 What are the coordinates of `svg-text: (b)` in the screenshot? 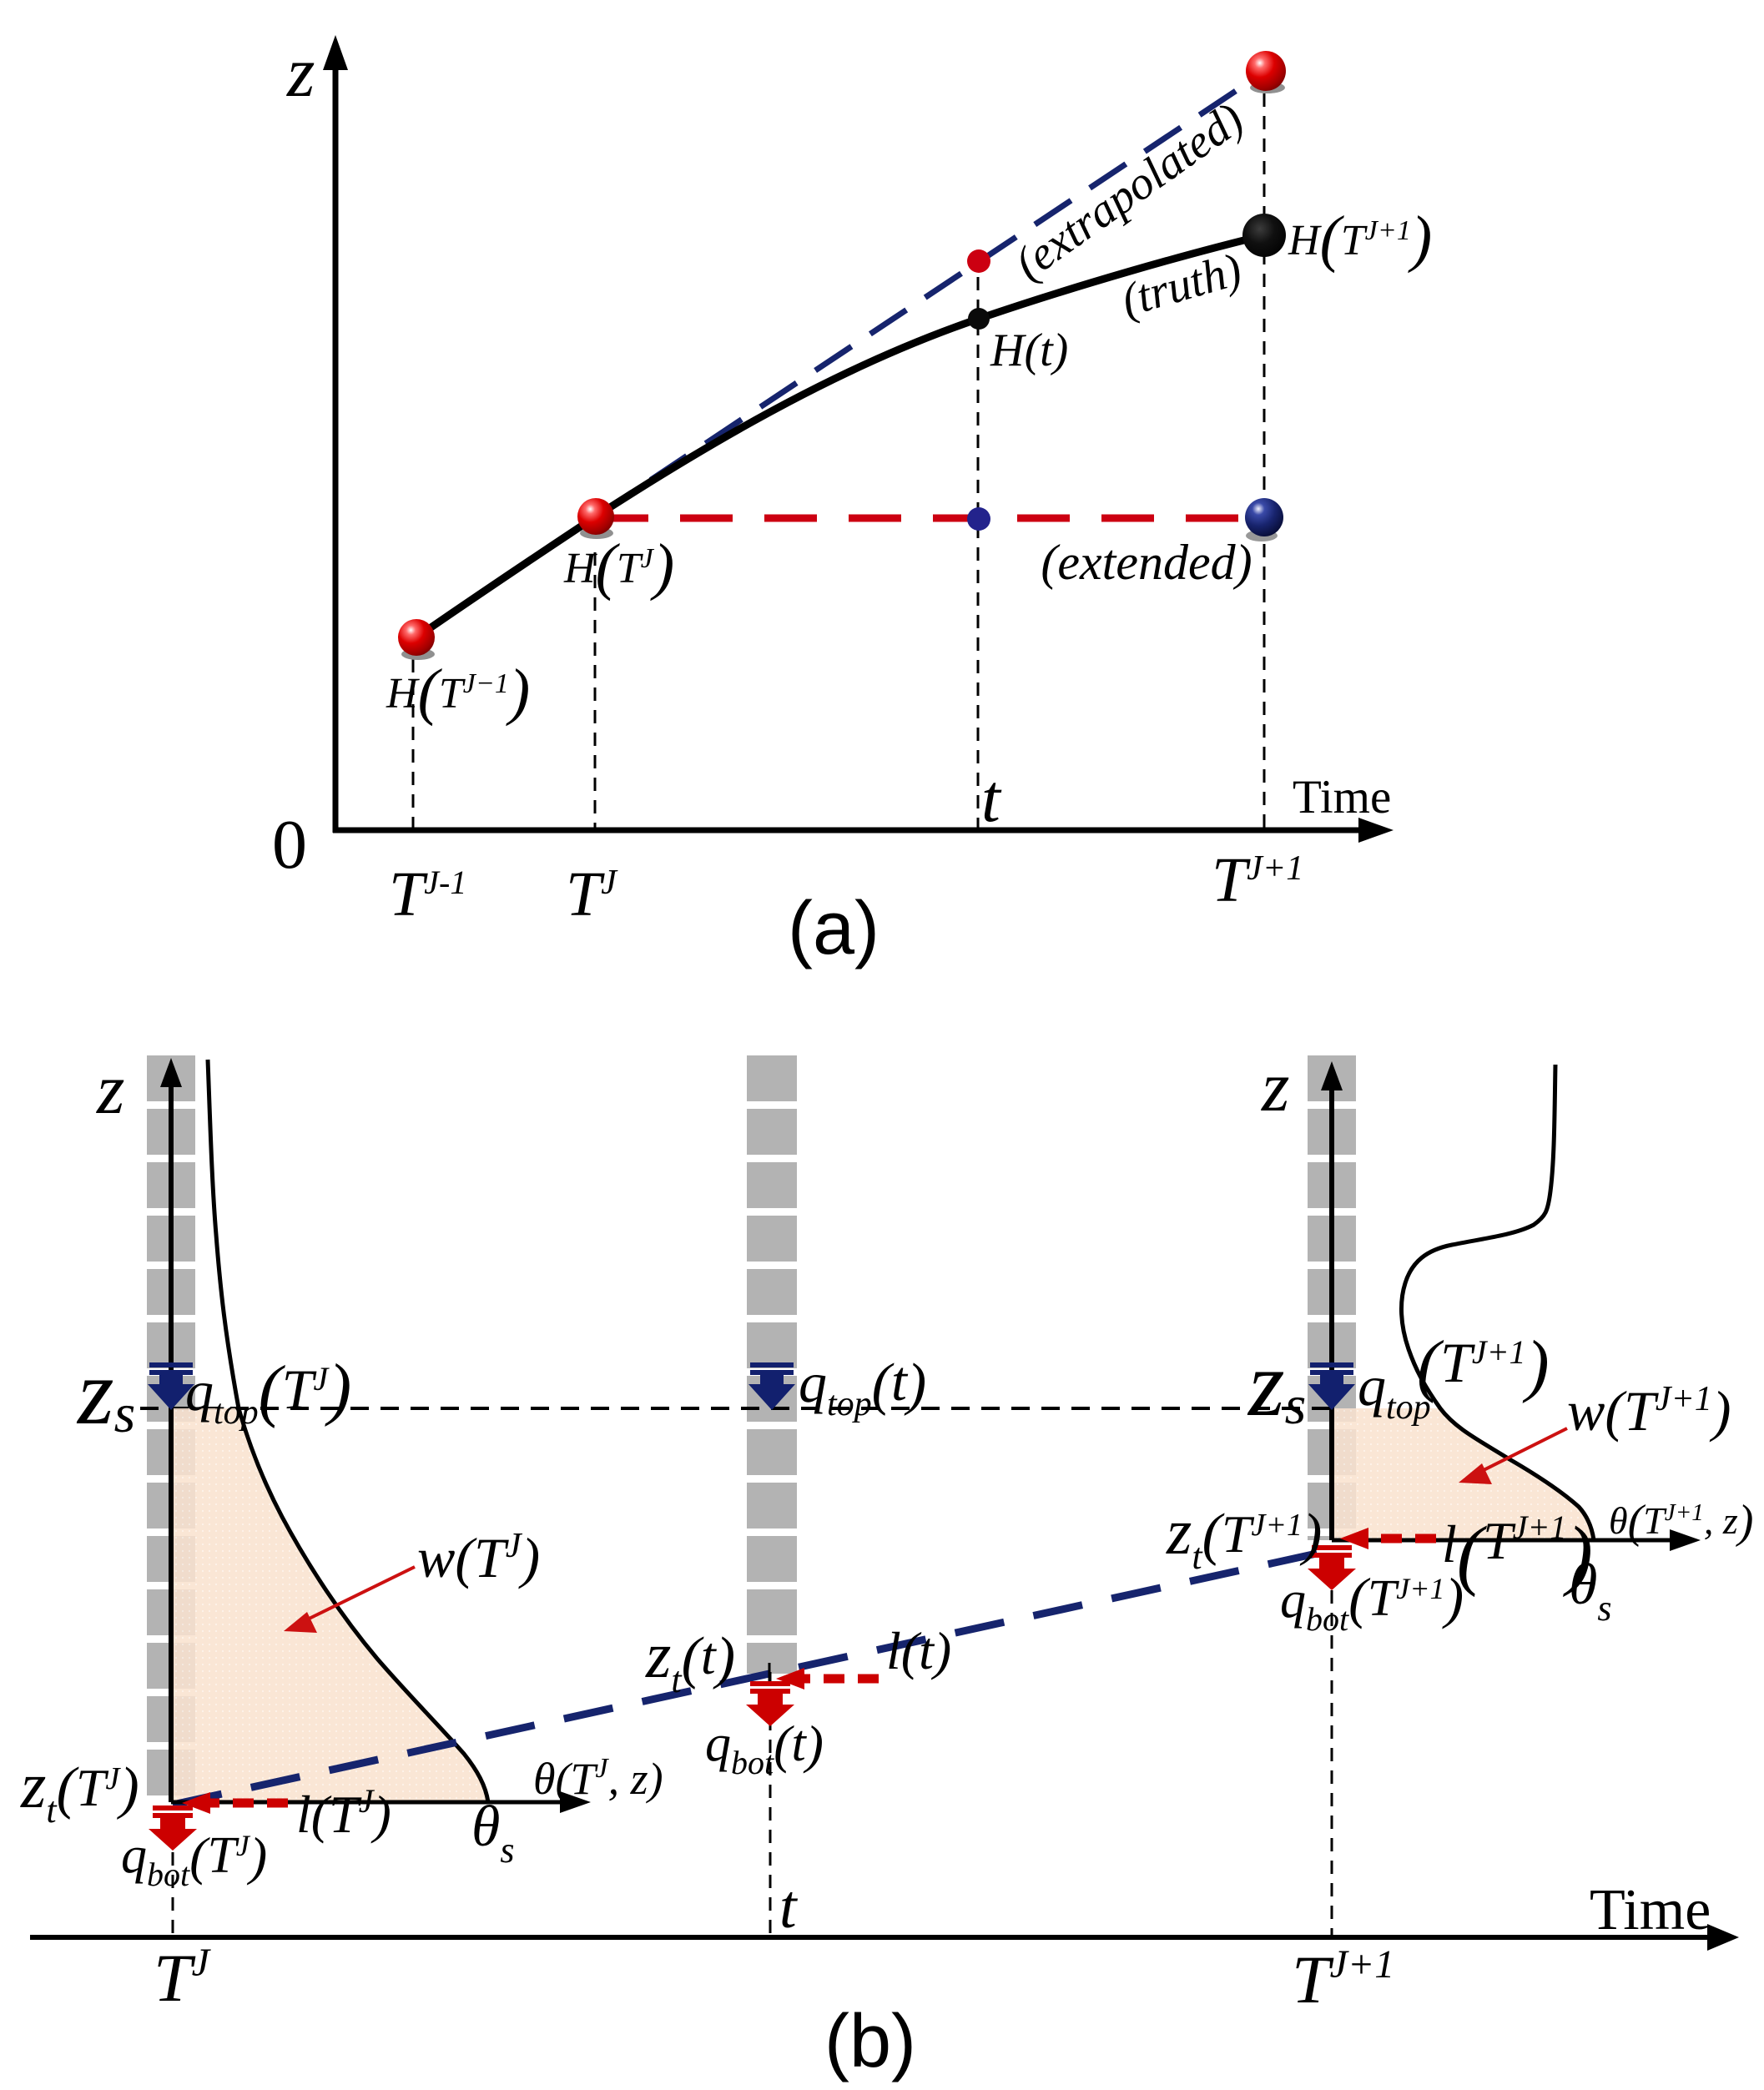 It's located at (870, 2041).